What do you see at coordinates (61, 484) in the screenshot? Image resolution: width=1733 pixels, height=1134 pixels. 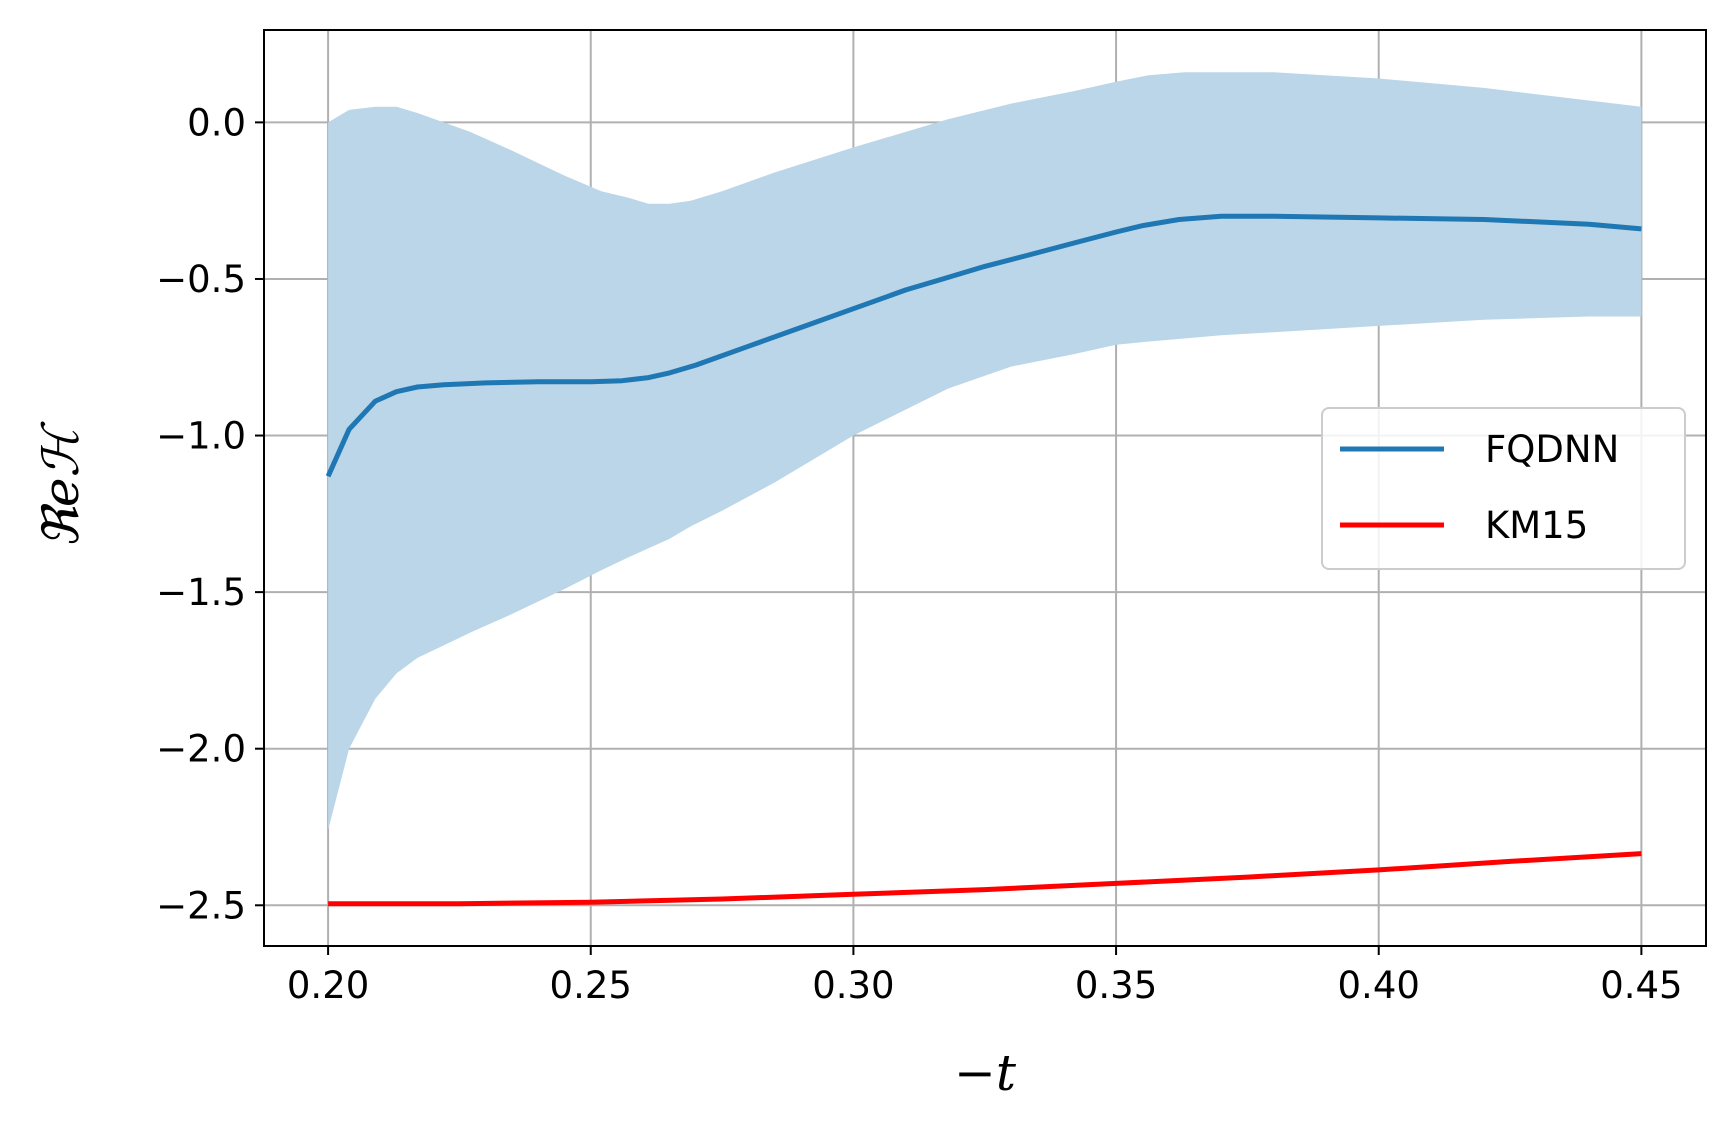 I see `y-axis-label: ℜeℋ` at bounding box center [61, 484].